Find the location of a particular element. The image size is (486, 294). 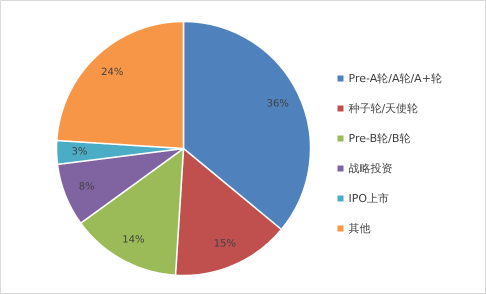

legend-label: Pre-B轮/B轮 is located at coordinates (379, 138).